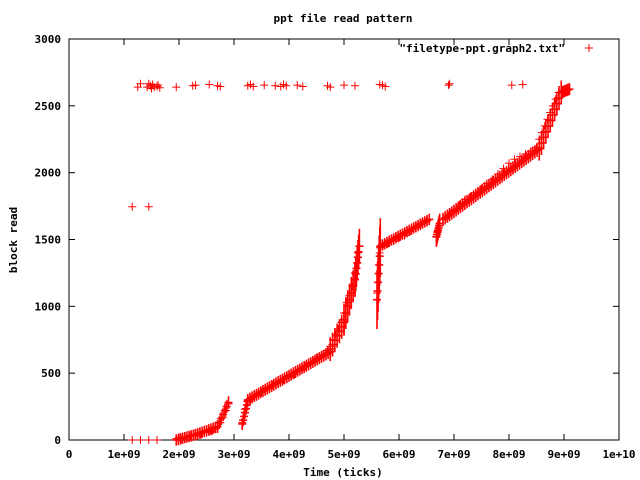  What do you see at coordinates (398, 454) in the screenshot?
I see `x-tick-label: 6e+09` at bounding box center [398, 454].